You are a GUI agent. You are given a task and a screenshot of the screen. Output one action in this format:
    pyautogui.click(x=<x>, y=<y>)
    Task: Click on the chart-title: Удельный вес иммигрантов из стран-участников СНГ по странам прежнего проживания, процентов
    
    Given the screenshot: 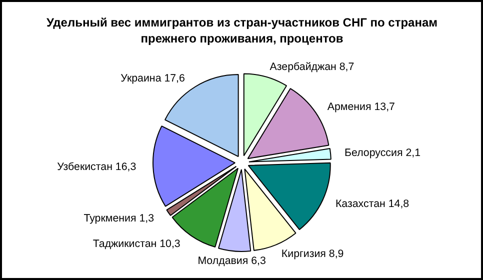 What is the action you would take?
    pyautogui.click(x=242, y=31)
    